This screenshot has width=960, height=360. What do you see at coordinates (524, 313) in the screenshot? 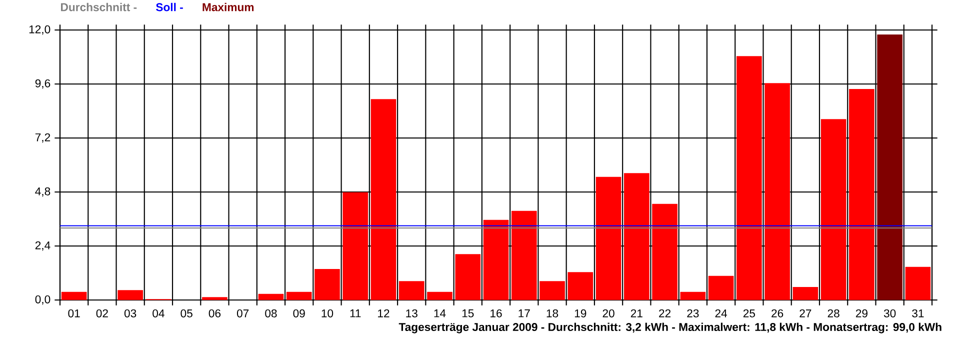
I see `x-tick-label: 17` at bounding box center [524, 313].